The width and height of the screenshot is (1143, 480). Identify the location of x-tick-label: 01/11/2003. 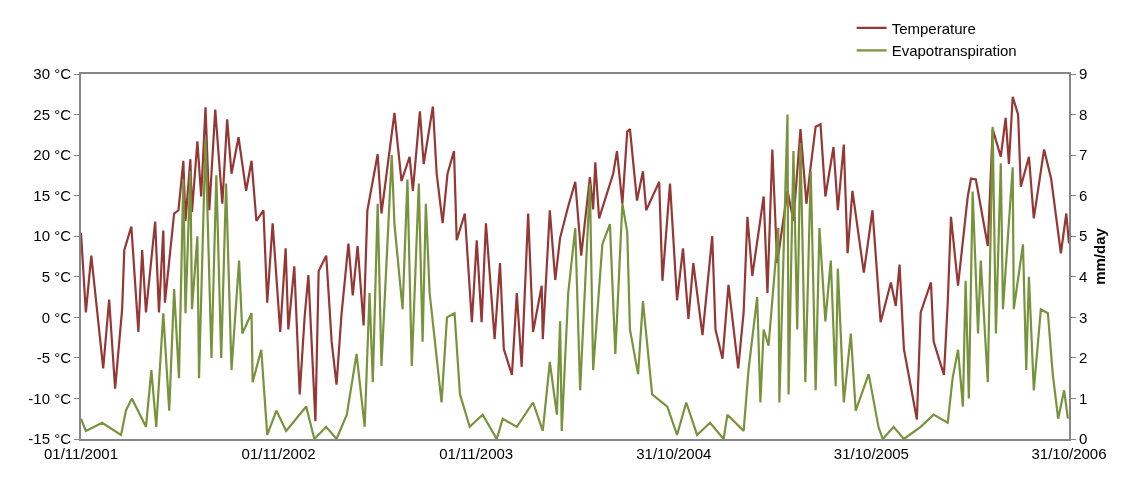
(476, 453).